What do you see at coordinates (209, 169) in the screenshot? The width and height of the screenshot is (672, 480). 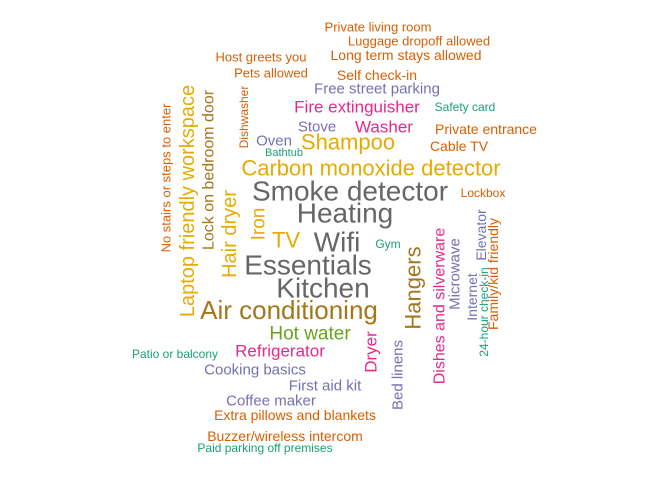 I see `word-lock-on-bedroom-door: Lock on bedroom door` at bounding box center [209, 169].